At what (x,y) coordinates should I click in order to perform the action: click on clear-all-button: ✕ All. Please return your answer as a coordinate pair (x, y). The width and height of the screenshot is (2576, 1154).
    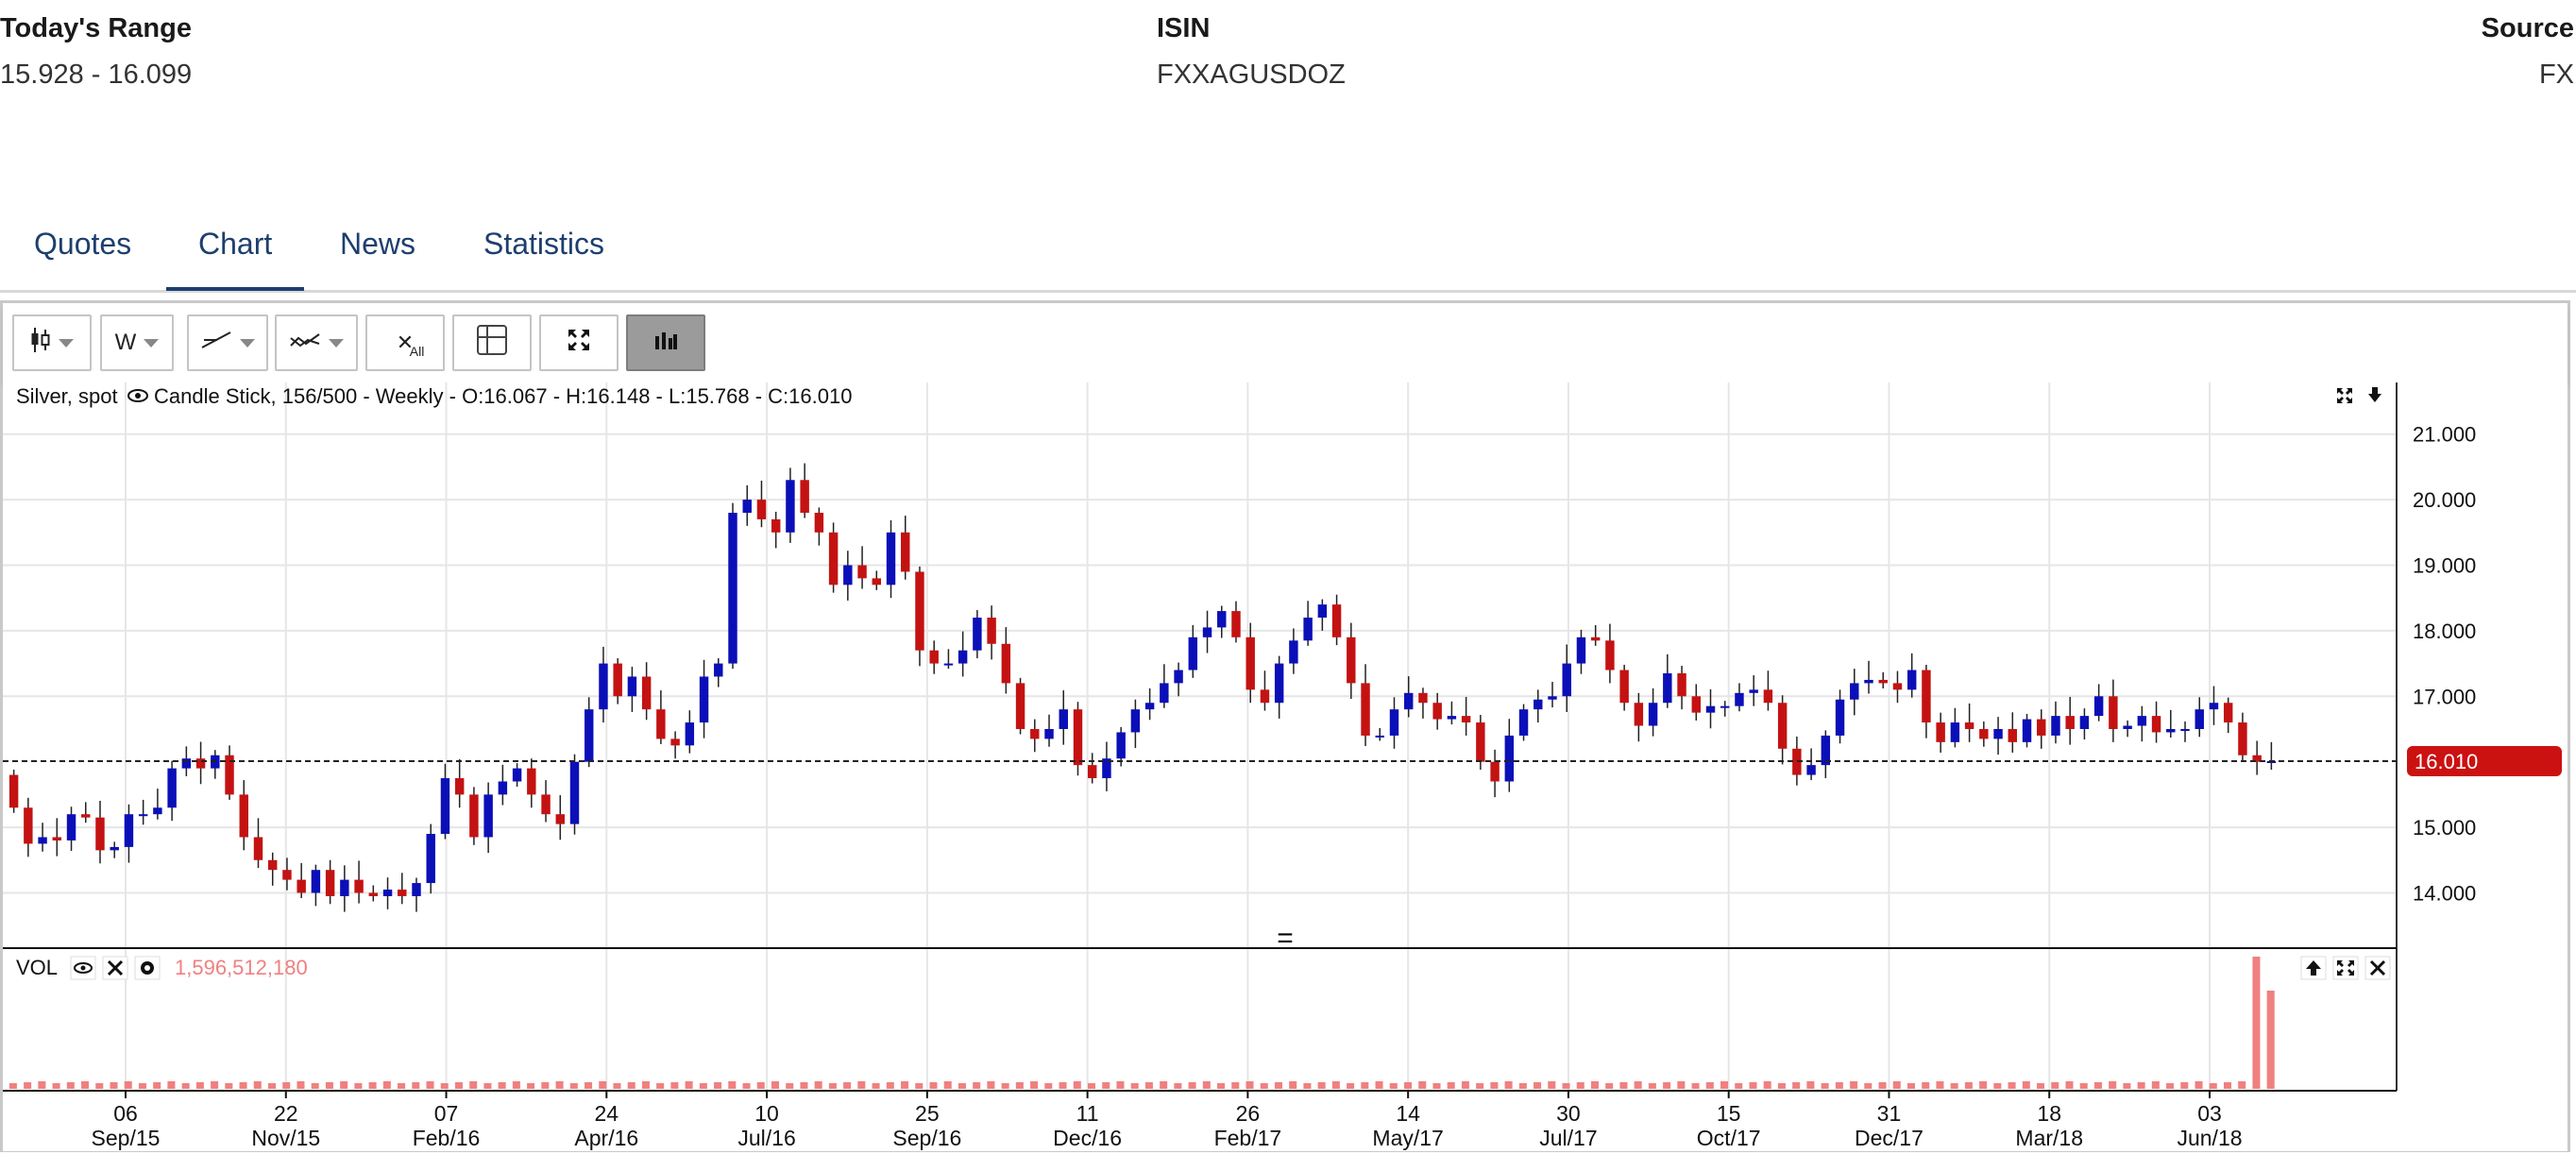
    Looking at the image, I should click on (405, 342).